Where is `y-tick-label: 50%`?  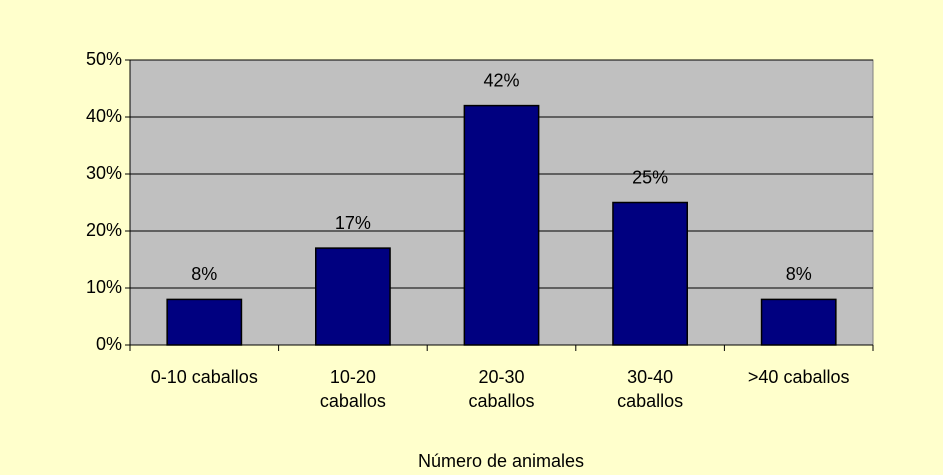
y-tick-label: 50% is located at coordinates (104, 59).